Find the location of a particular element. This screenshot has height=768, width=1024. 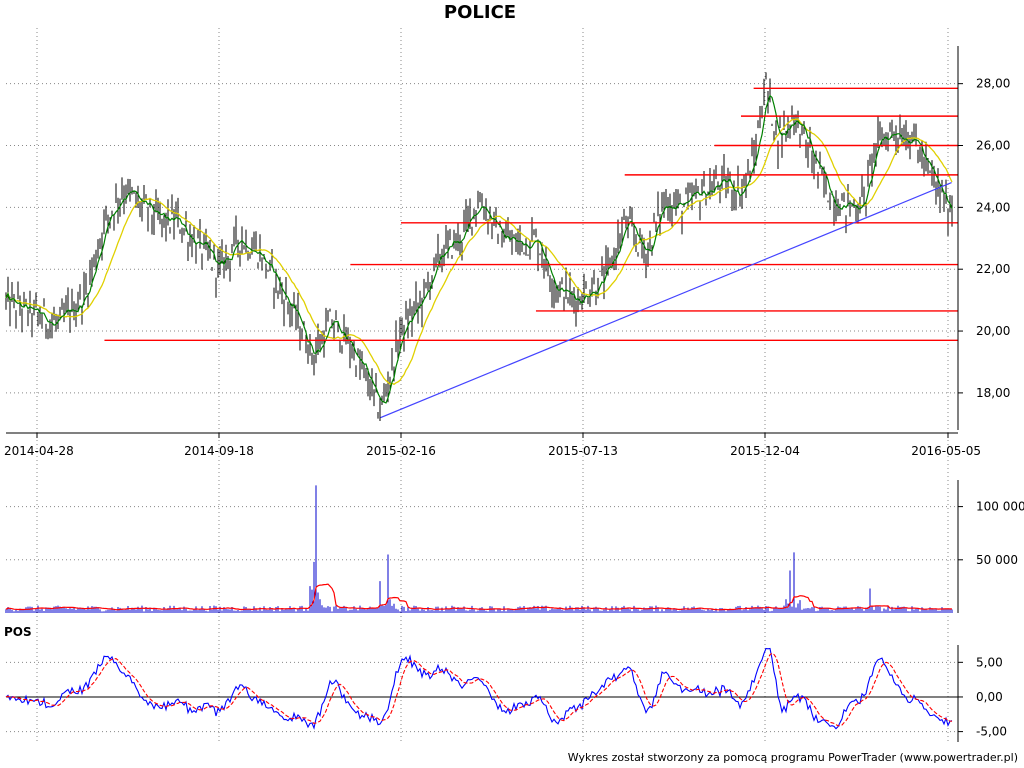

volume-average-line is located at coordinates (479, 597).